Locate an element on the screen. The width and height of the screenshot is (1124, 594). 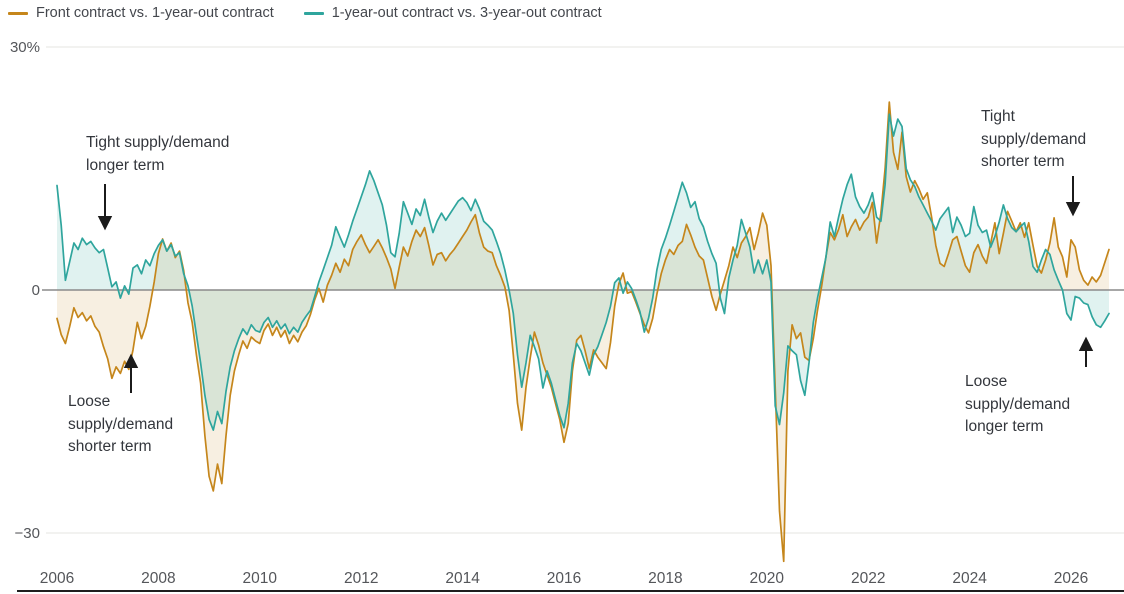
legend-item-front-vs-1yr: Front contract vs. 1-year-out contract is located at coordinates (141, 13).